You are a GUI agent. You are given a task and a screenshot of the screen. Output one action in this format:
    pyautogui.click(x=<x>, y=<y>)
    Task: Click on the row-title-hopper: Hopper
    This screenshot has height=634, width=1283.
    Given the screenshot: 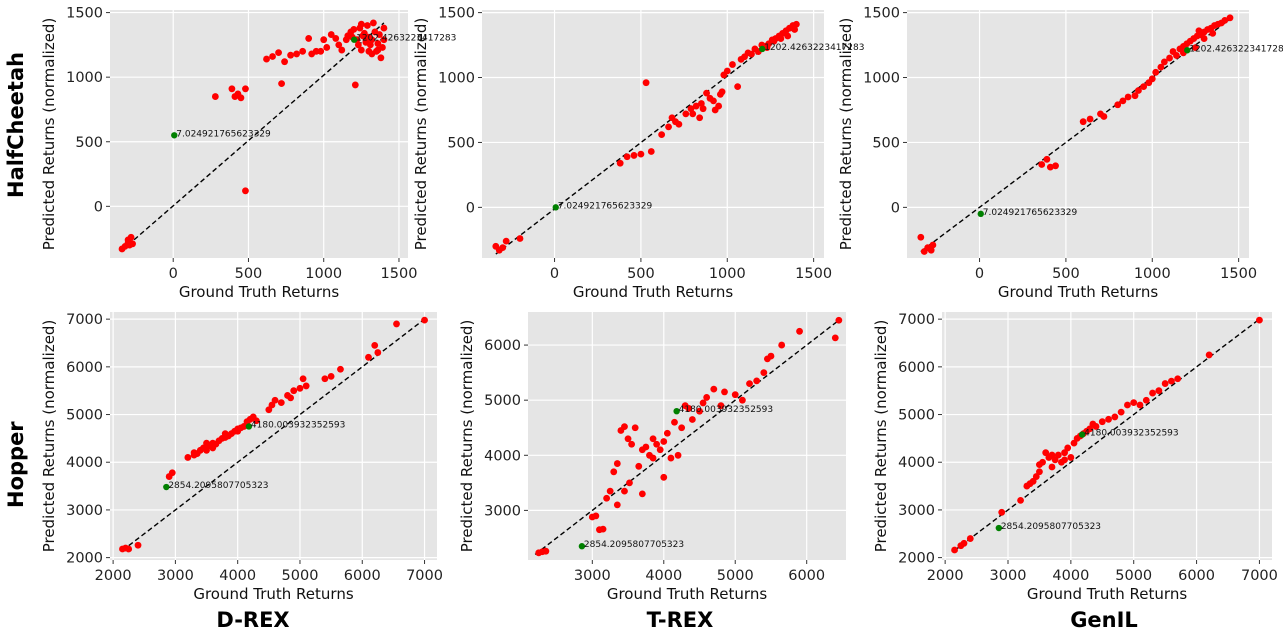 What is the action you would take?
    pyautogui.click(x=16, y=464)
    